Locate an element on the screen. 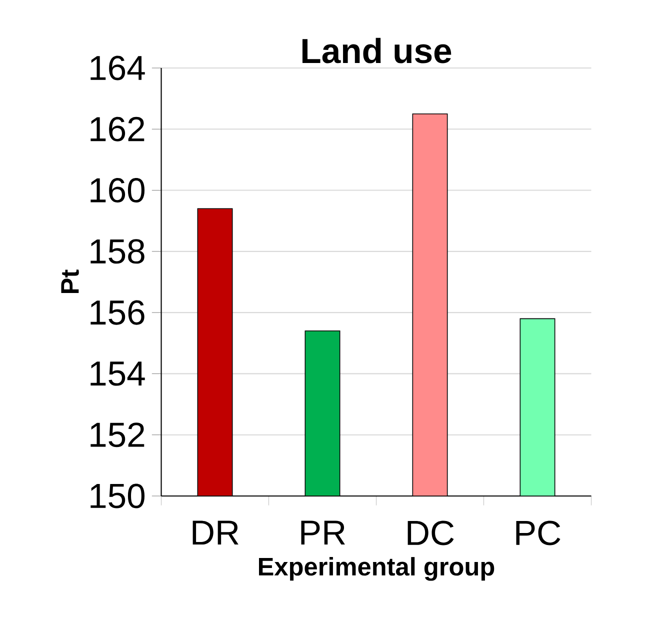 The image size is (654, 627). y-tick-label: 160 is located at coordinates (117, 190).